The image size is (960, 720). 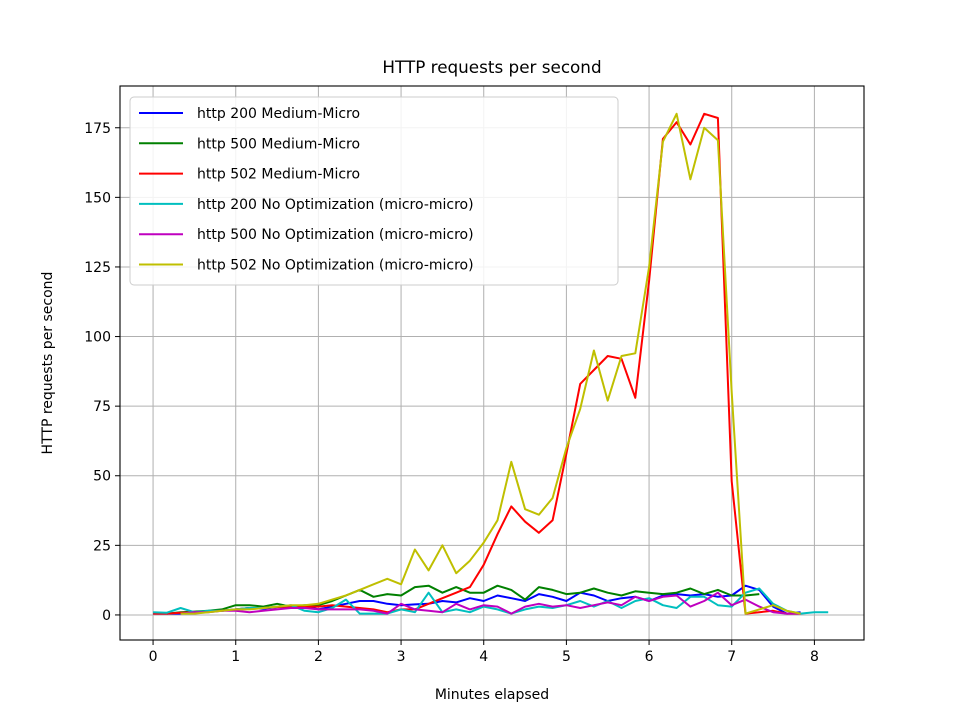 What do you see at coordinates (401, 657) in the screenshot?
I see `x-tick-label: 3` at bounding box center [401, 657].